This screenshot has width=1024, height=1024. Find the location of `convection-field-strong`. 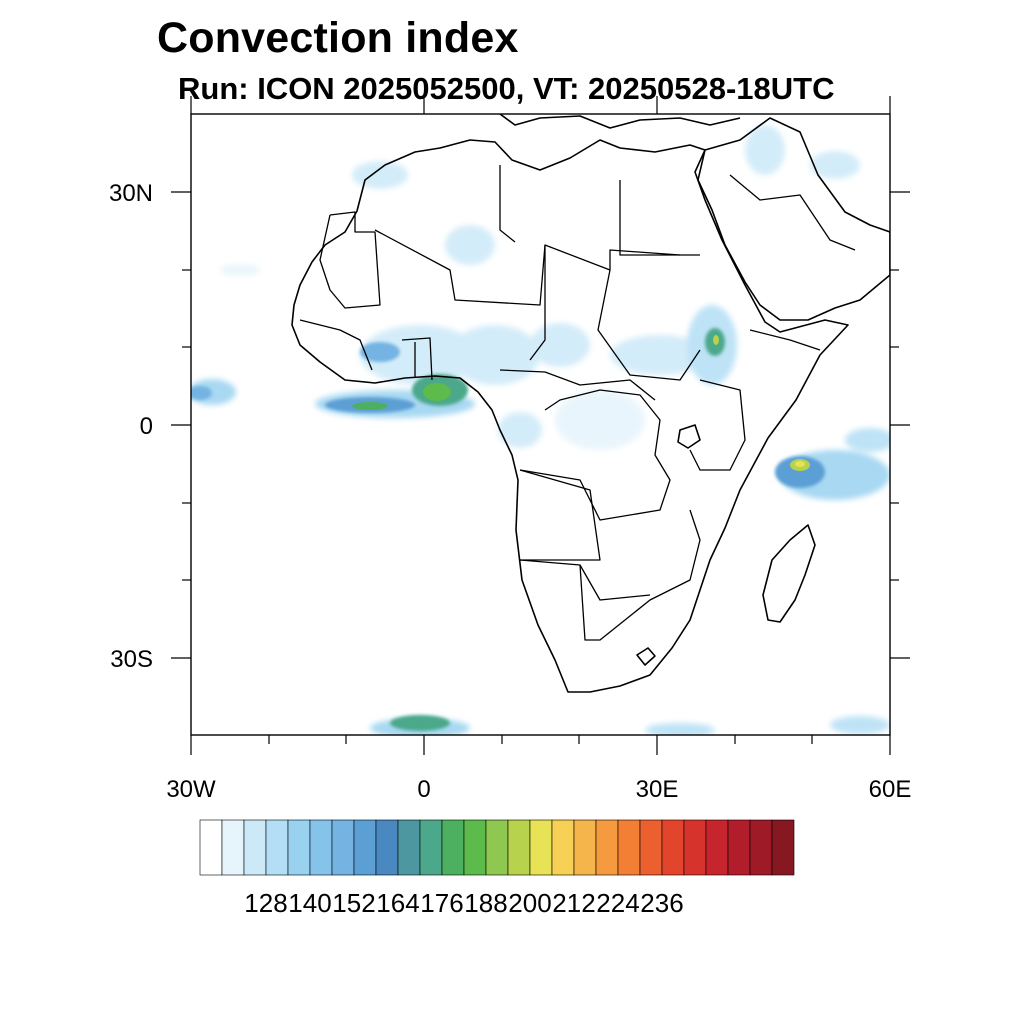

convection-field-strong is located at coordinates (581, 403).